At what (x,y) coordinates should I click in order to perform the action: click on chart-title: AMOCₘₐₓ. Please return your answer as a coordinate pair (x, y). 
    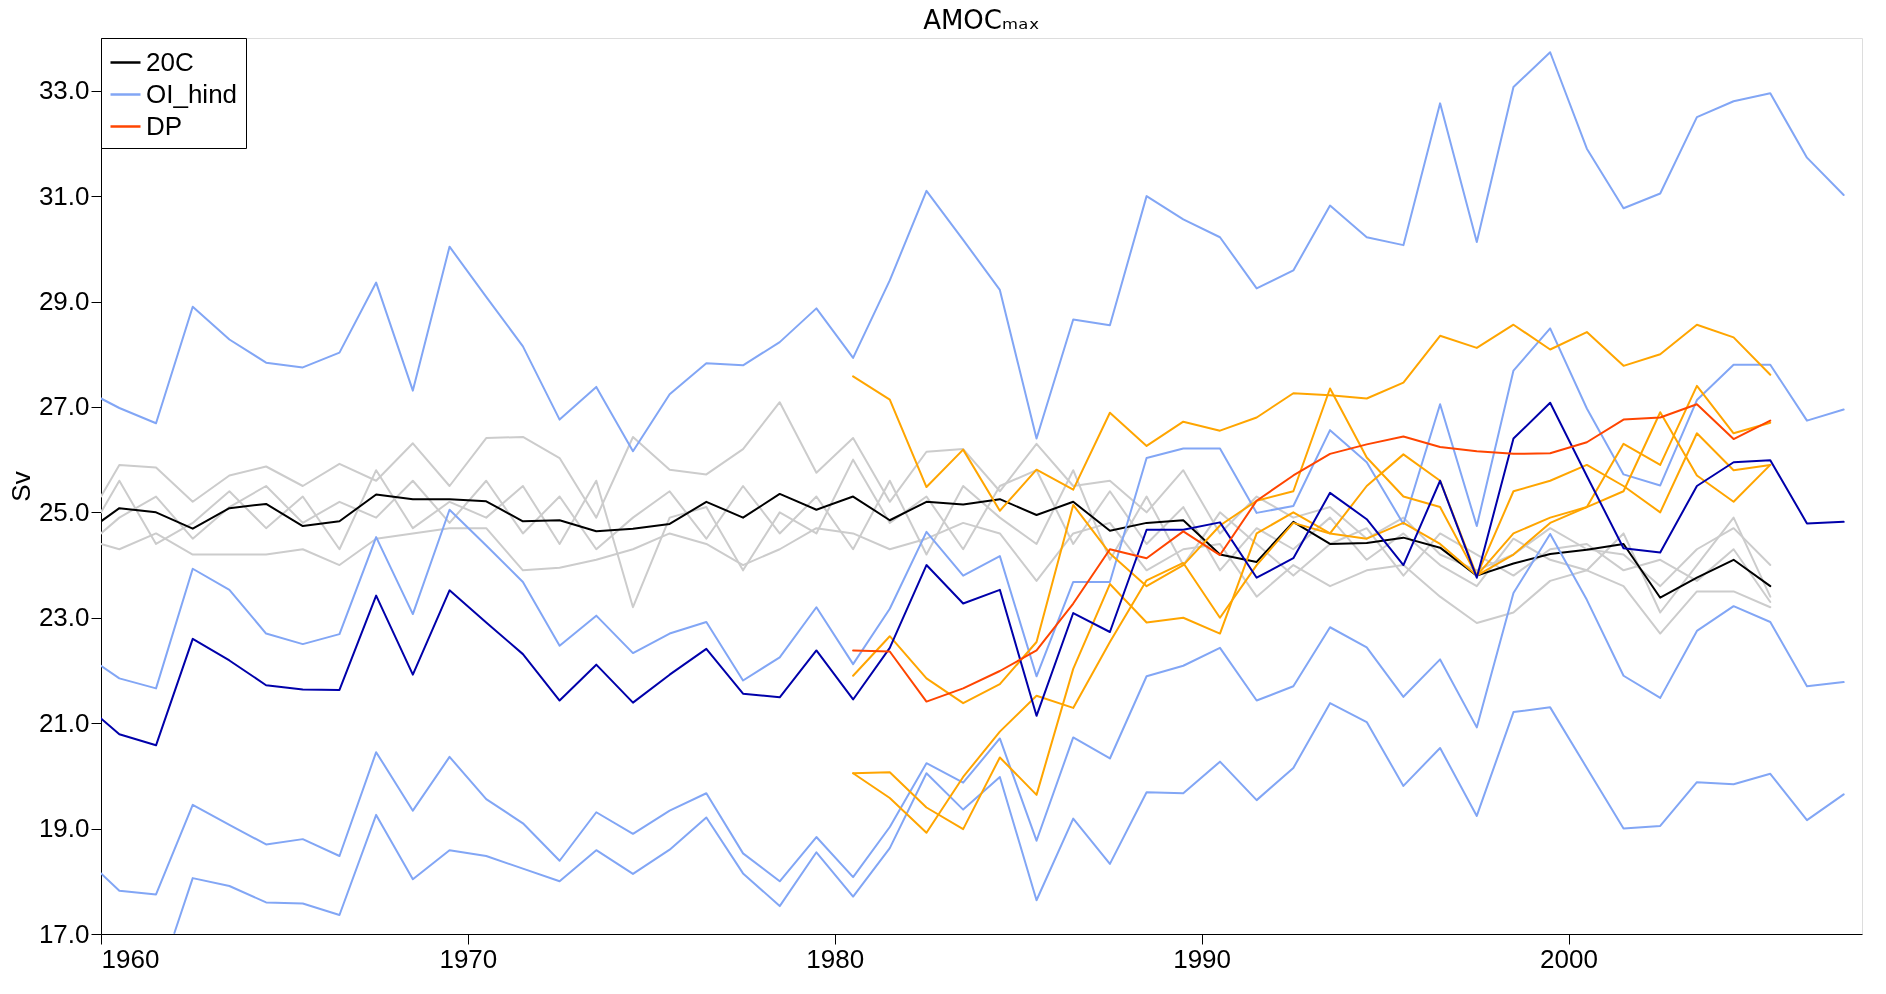
    Looking at the image, I should click on (981, 20).